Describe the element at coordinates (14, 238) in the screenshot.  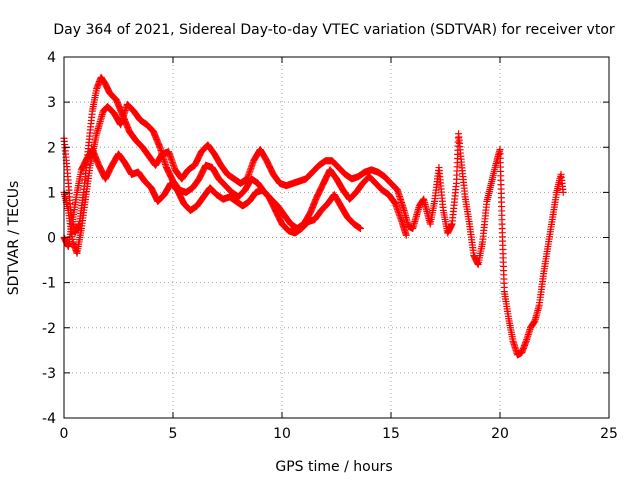
I see `y-axis-label: SDTVAR / TECUs` at that location.